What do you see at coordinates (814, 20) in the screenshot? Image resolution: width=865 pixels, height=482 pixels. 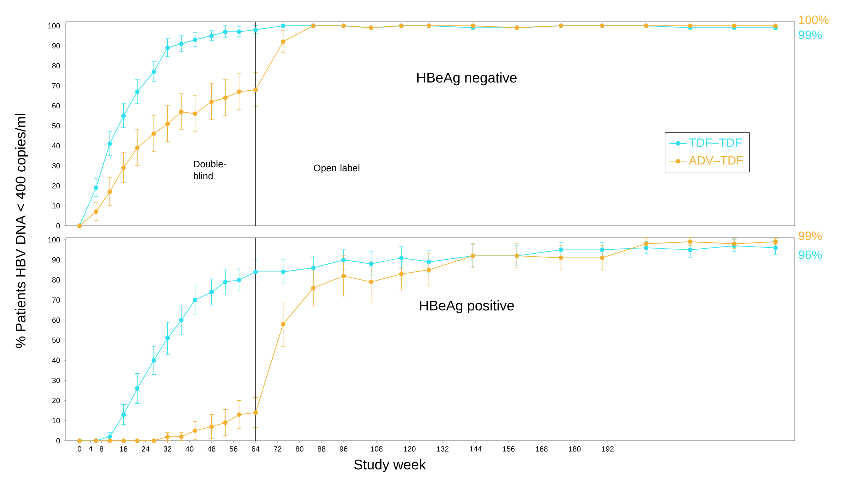 I see `data-label: 100%` at bounding box center [814, 20].